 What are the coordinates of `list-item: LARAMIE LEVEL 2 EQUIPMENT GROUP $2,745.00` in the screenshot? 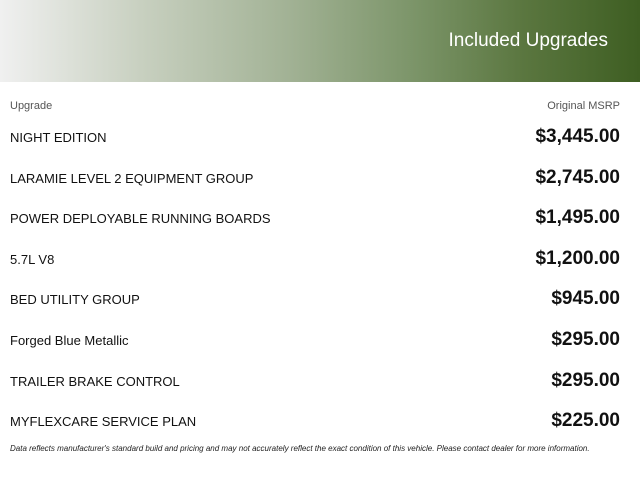 It's located at (315, 177).